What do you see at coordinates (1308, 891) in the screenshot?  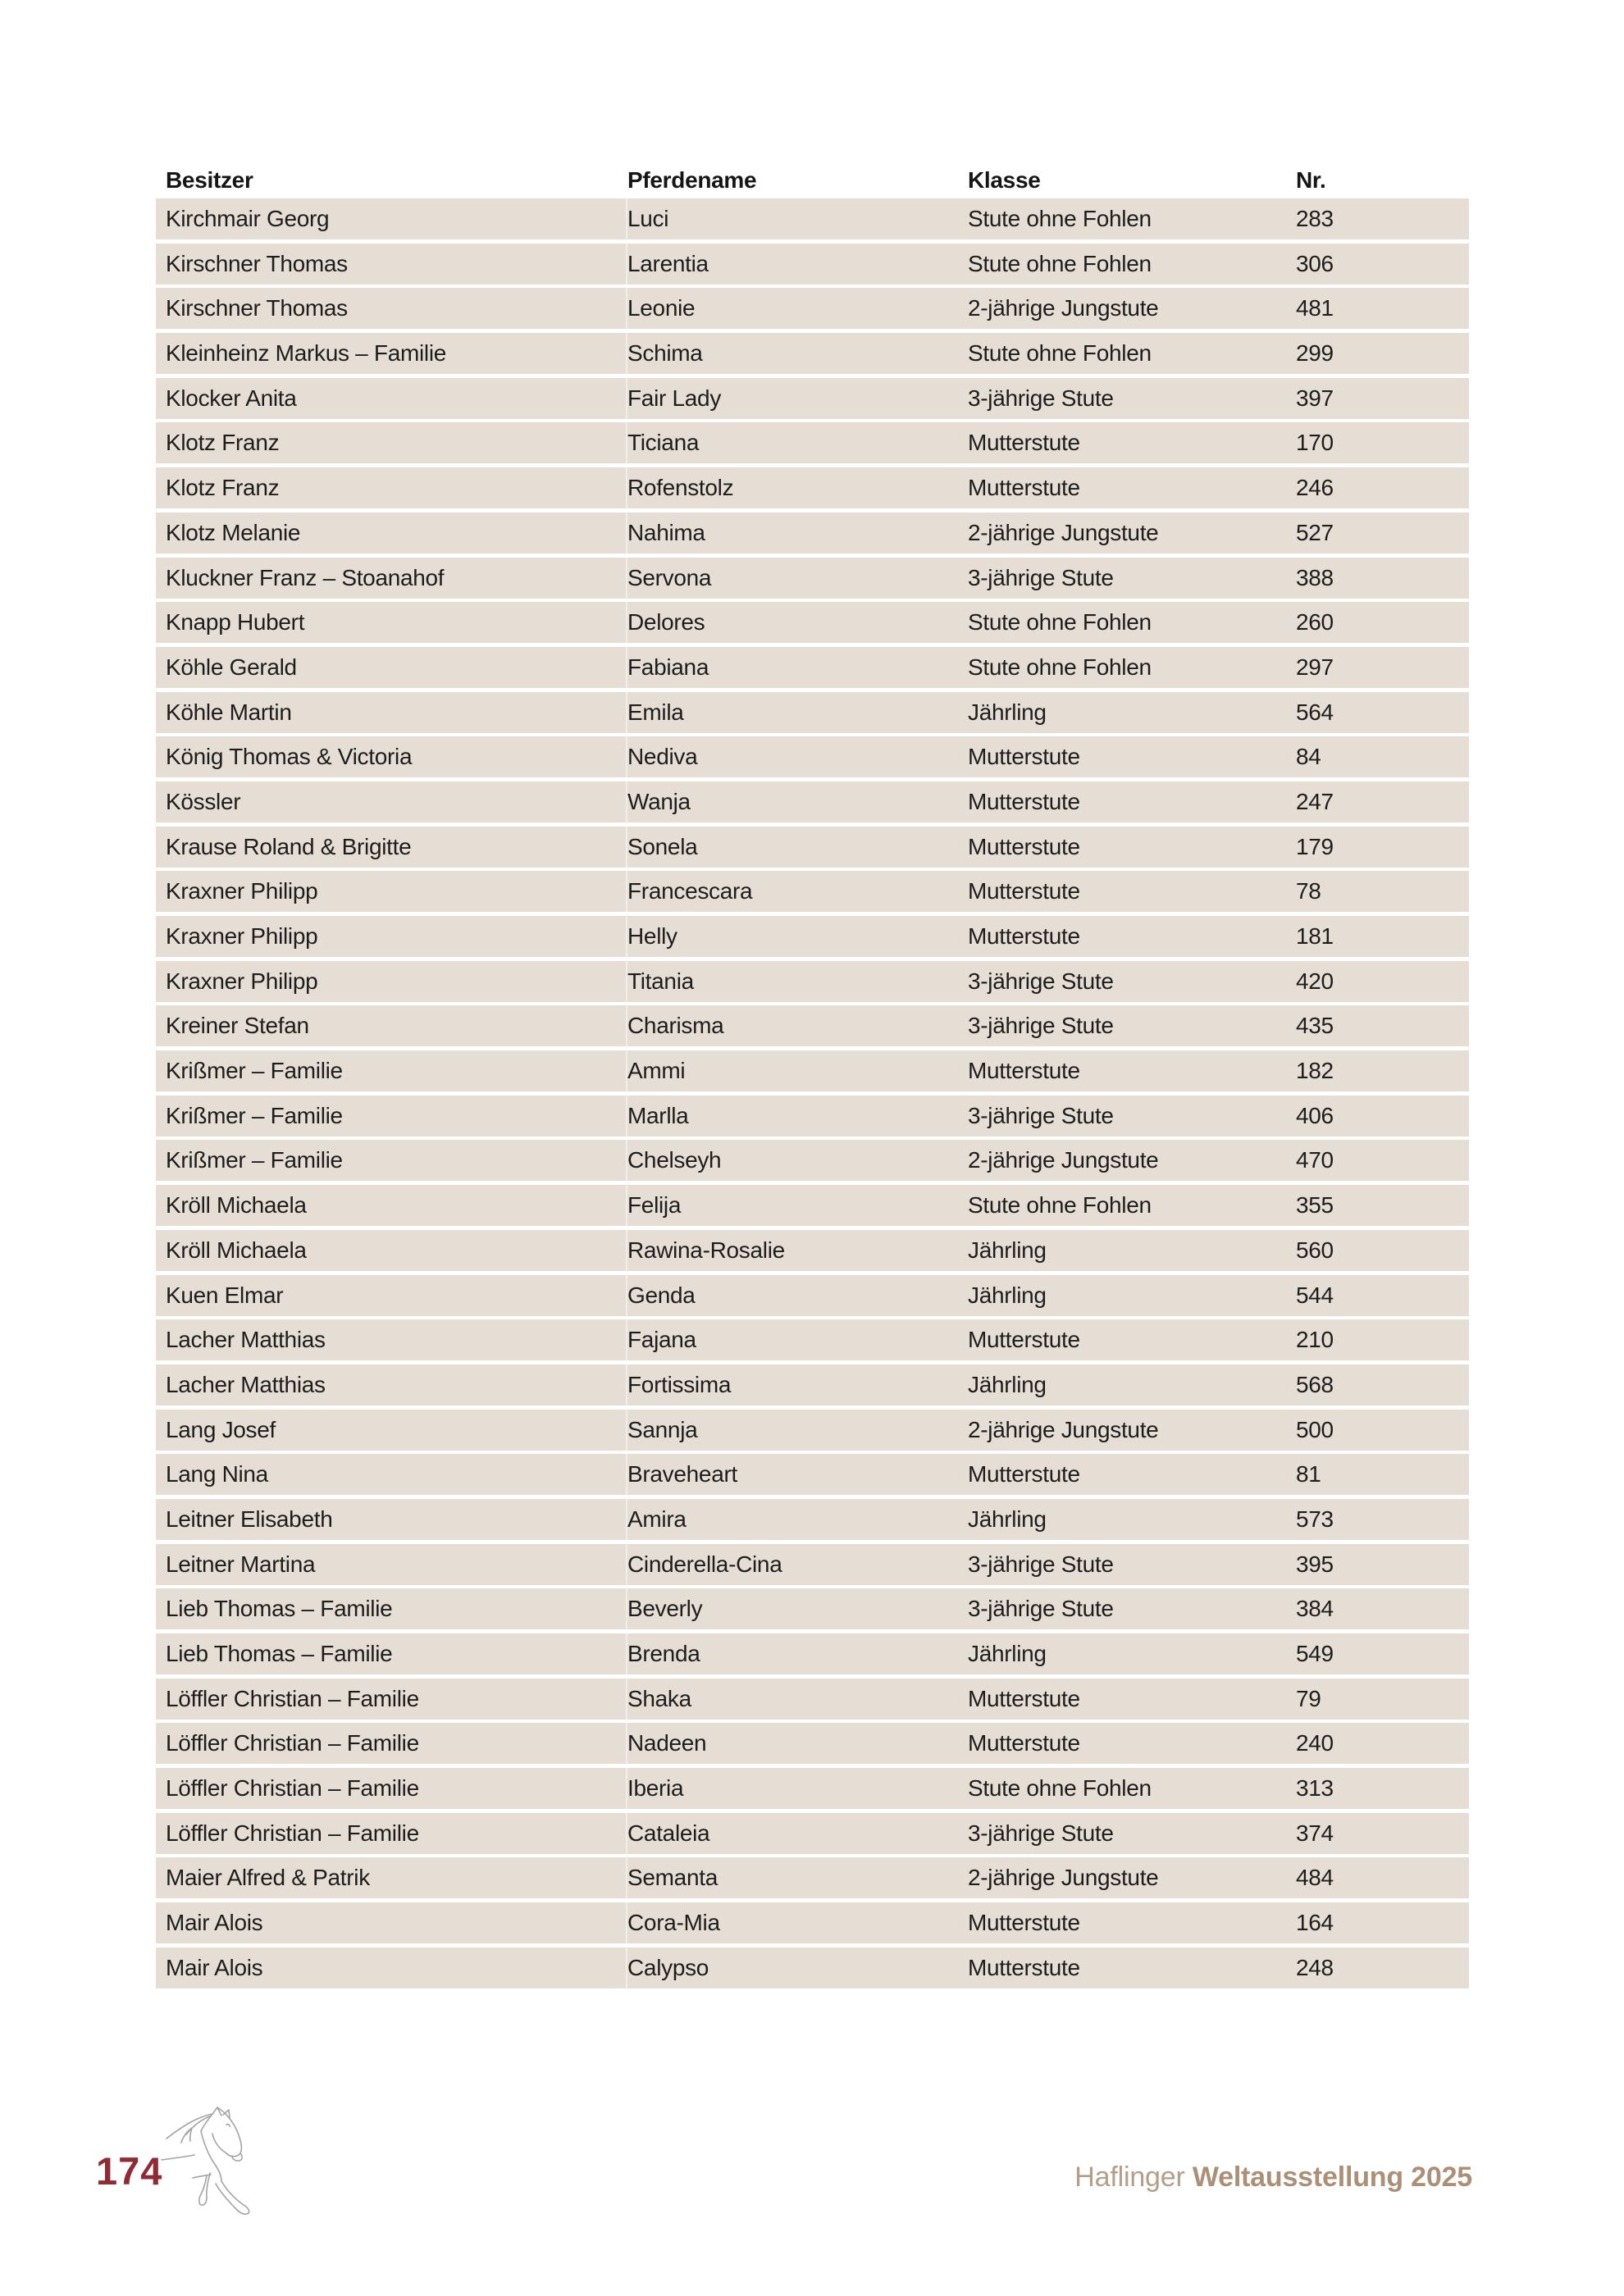 I see `cell-nr: 78` at bounding box center [1308, 891].